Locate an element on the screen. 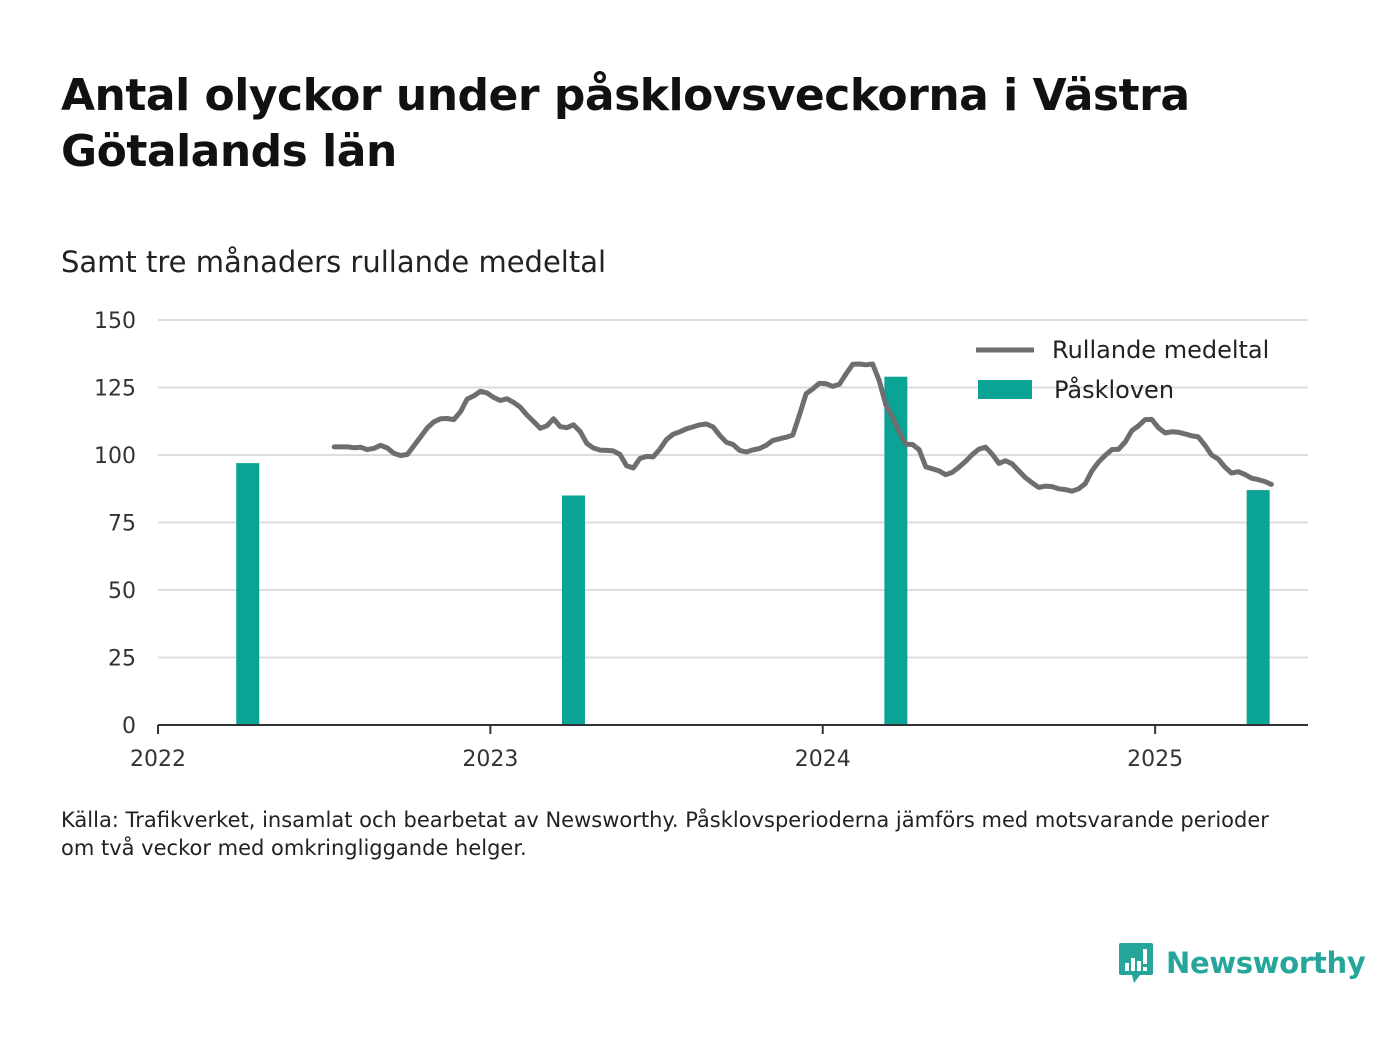  y-axis-labels: 0 25 50 75 100 125 150 is located at coordinates (115, 524).